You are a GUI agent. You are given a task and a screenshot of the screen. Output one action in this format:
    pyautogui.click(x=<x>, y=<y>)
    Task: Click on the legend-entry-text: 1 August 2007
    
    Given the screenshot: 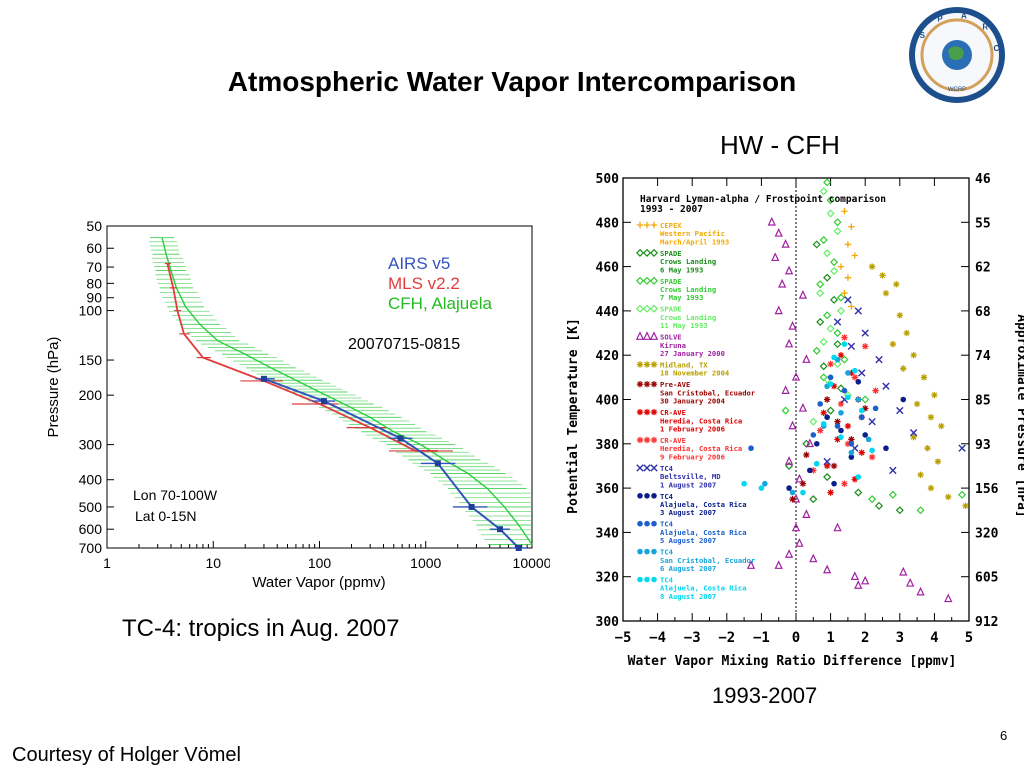 What is the action you would take?
    pyautogui.click(x=688, y=484)
    